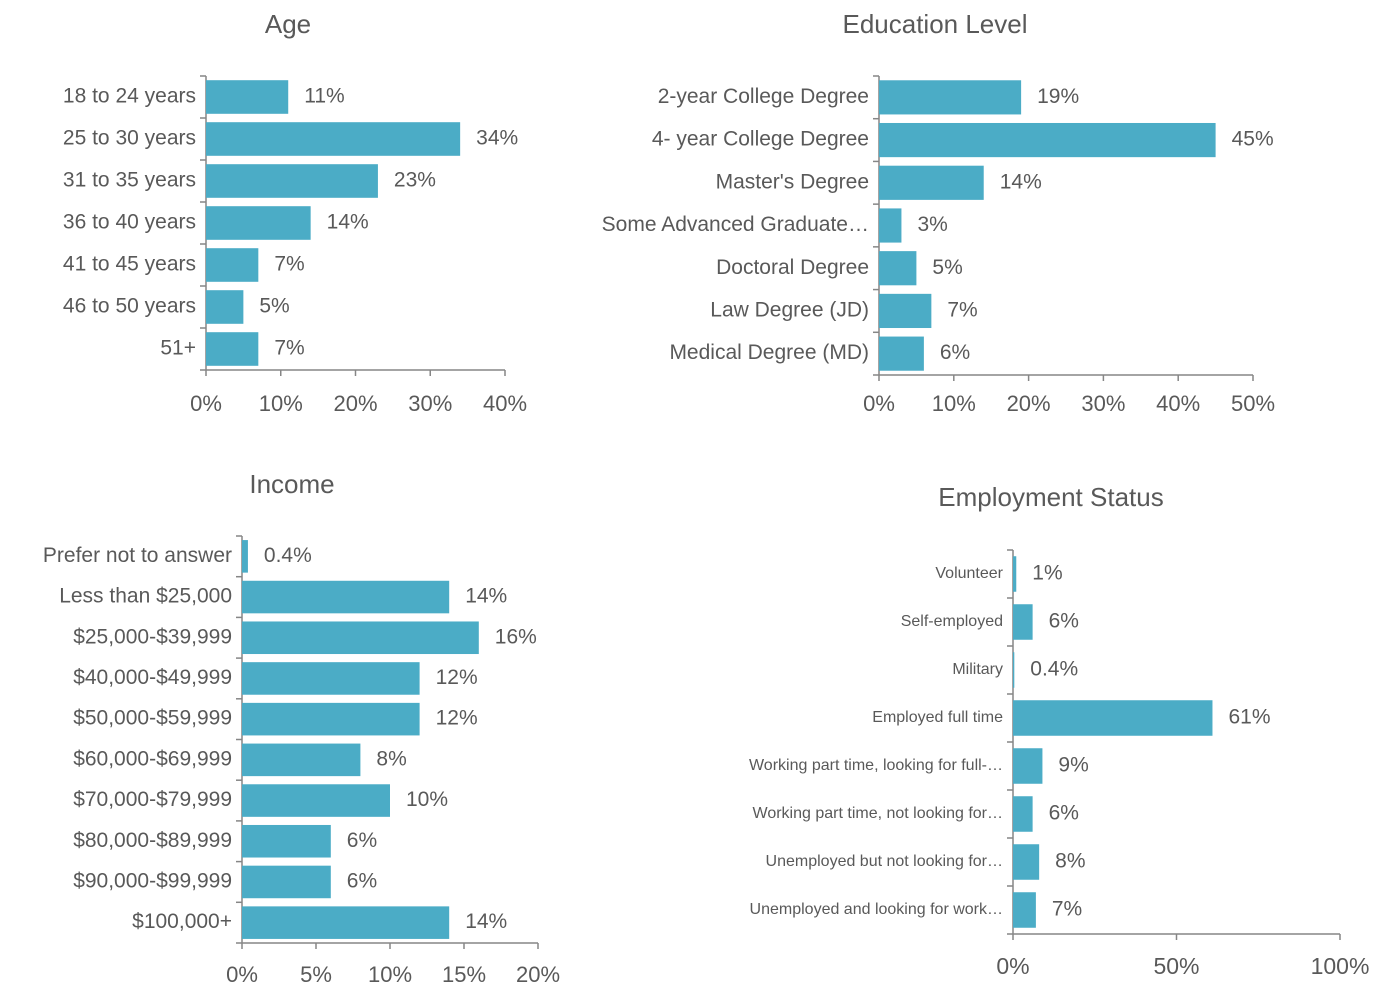  What do you see at coordinates (152, 677) in the screenshot?
I see `category-label: $40,000-$49,999` at bounding box center [152, 677].